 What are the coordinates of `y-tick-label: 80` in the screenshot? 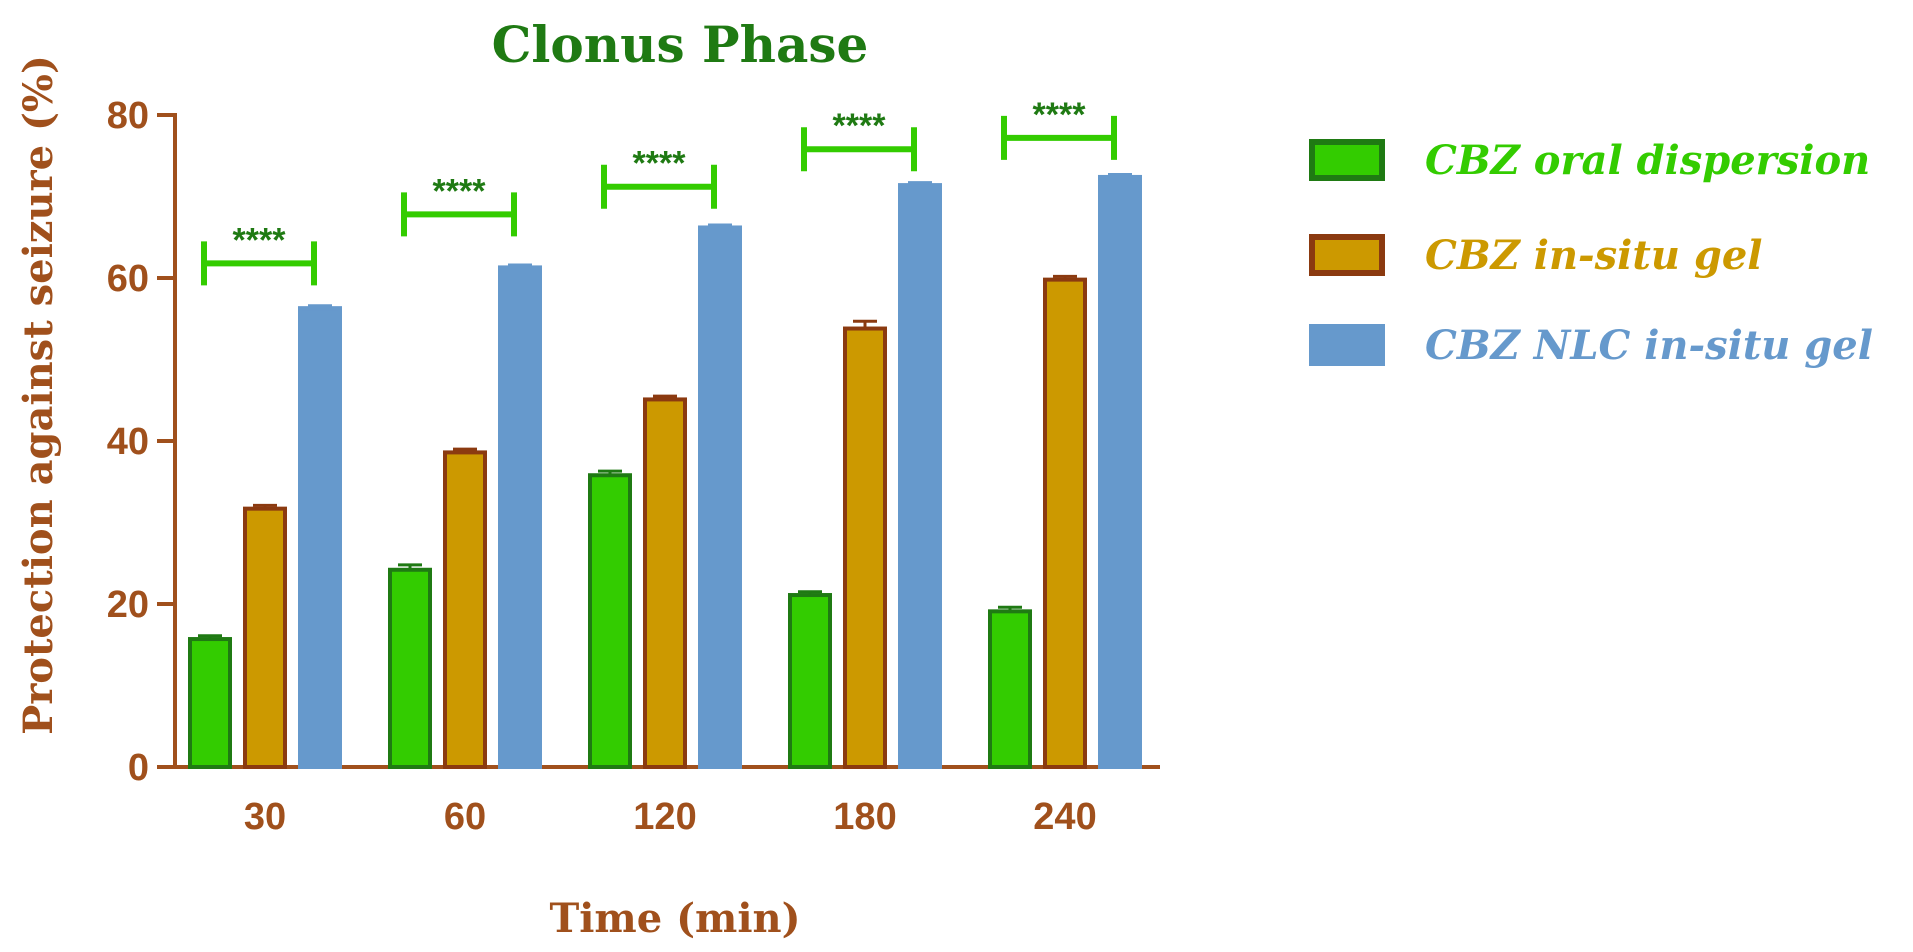 It's located at (128, 116).